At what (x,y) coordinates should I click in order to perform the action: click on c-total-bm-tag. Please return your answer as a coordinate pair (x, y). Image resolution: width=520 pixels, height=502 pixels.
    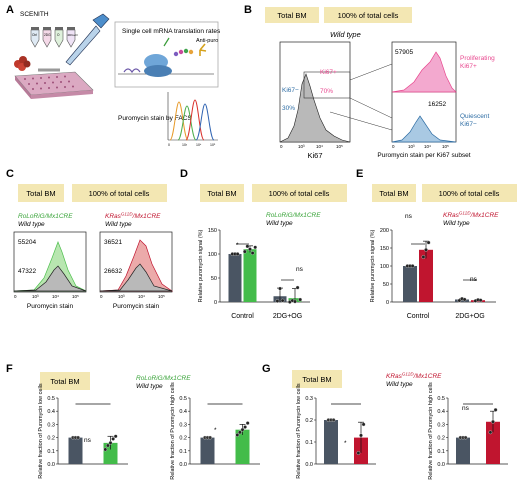
    Looking at the image, I should click on (41, 193).